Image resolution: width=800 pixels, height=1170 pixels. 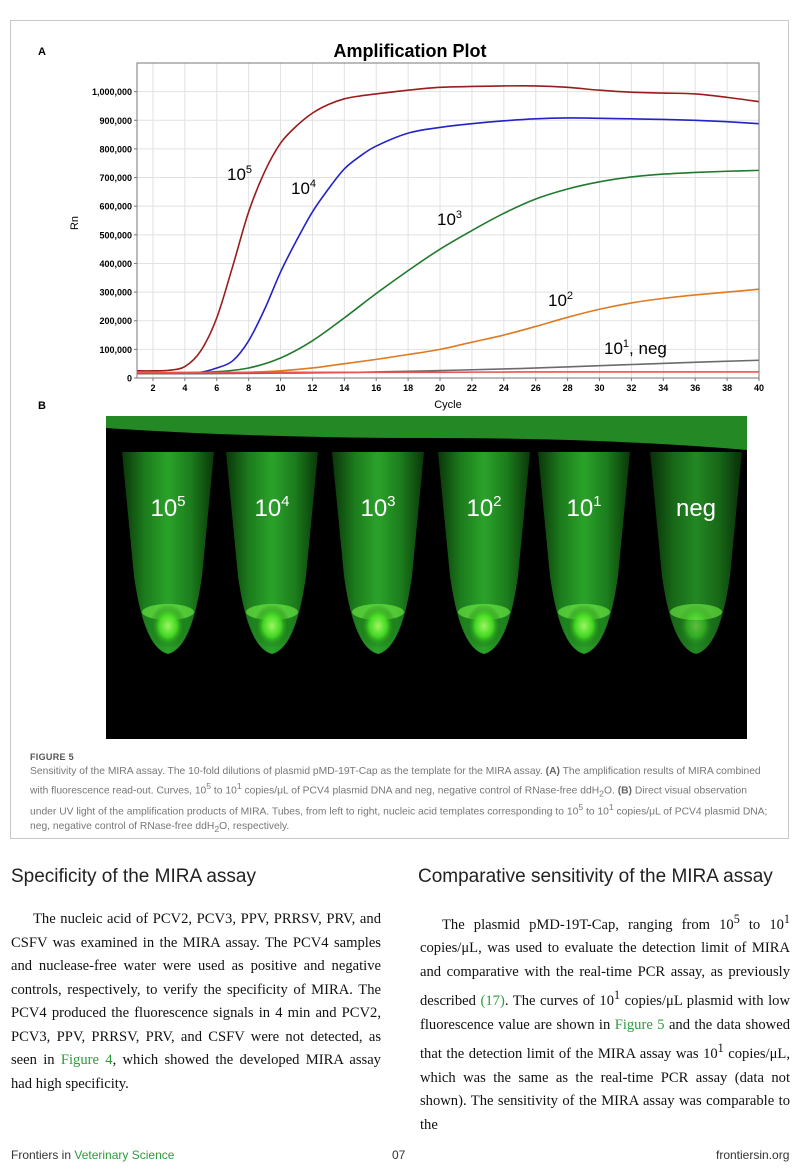 What do you see at coordinates (483, 507) in the screenshot?
I see `tube-label: 102` at bounding box center [483, 507].